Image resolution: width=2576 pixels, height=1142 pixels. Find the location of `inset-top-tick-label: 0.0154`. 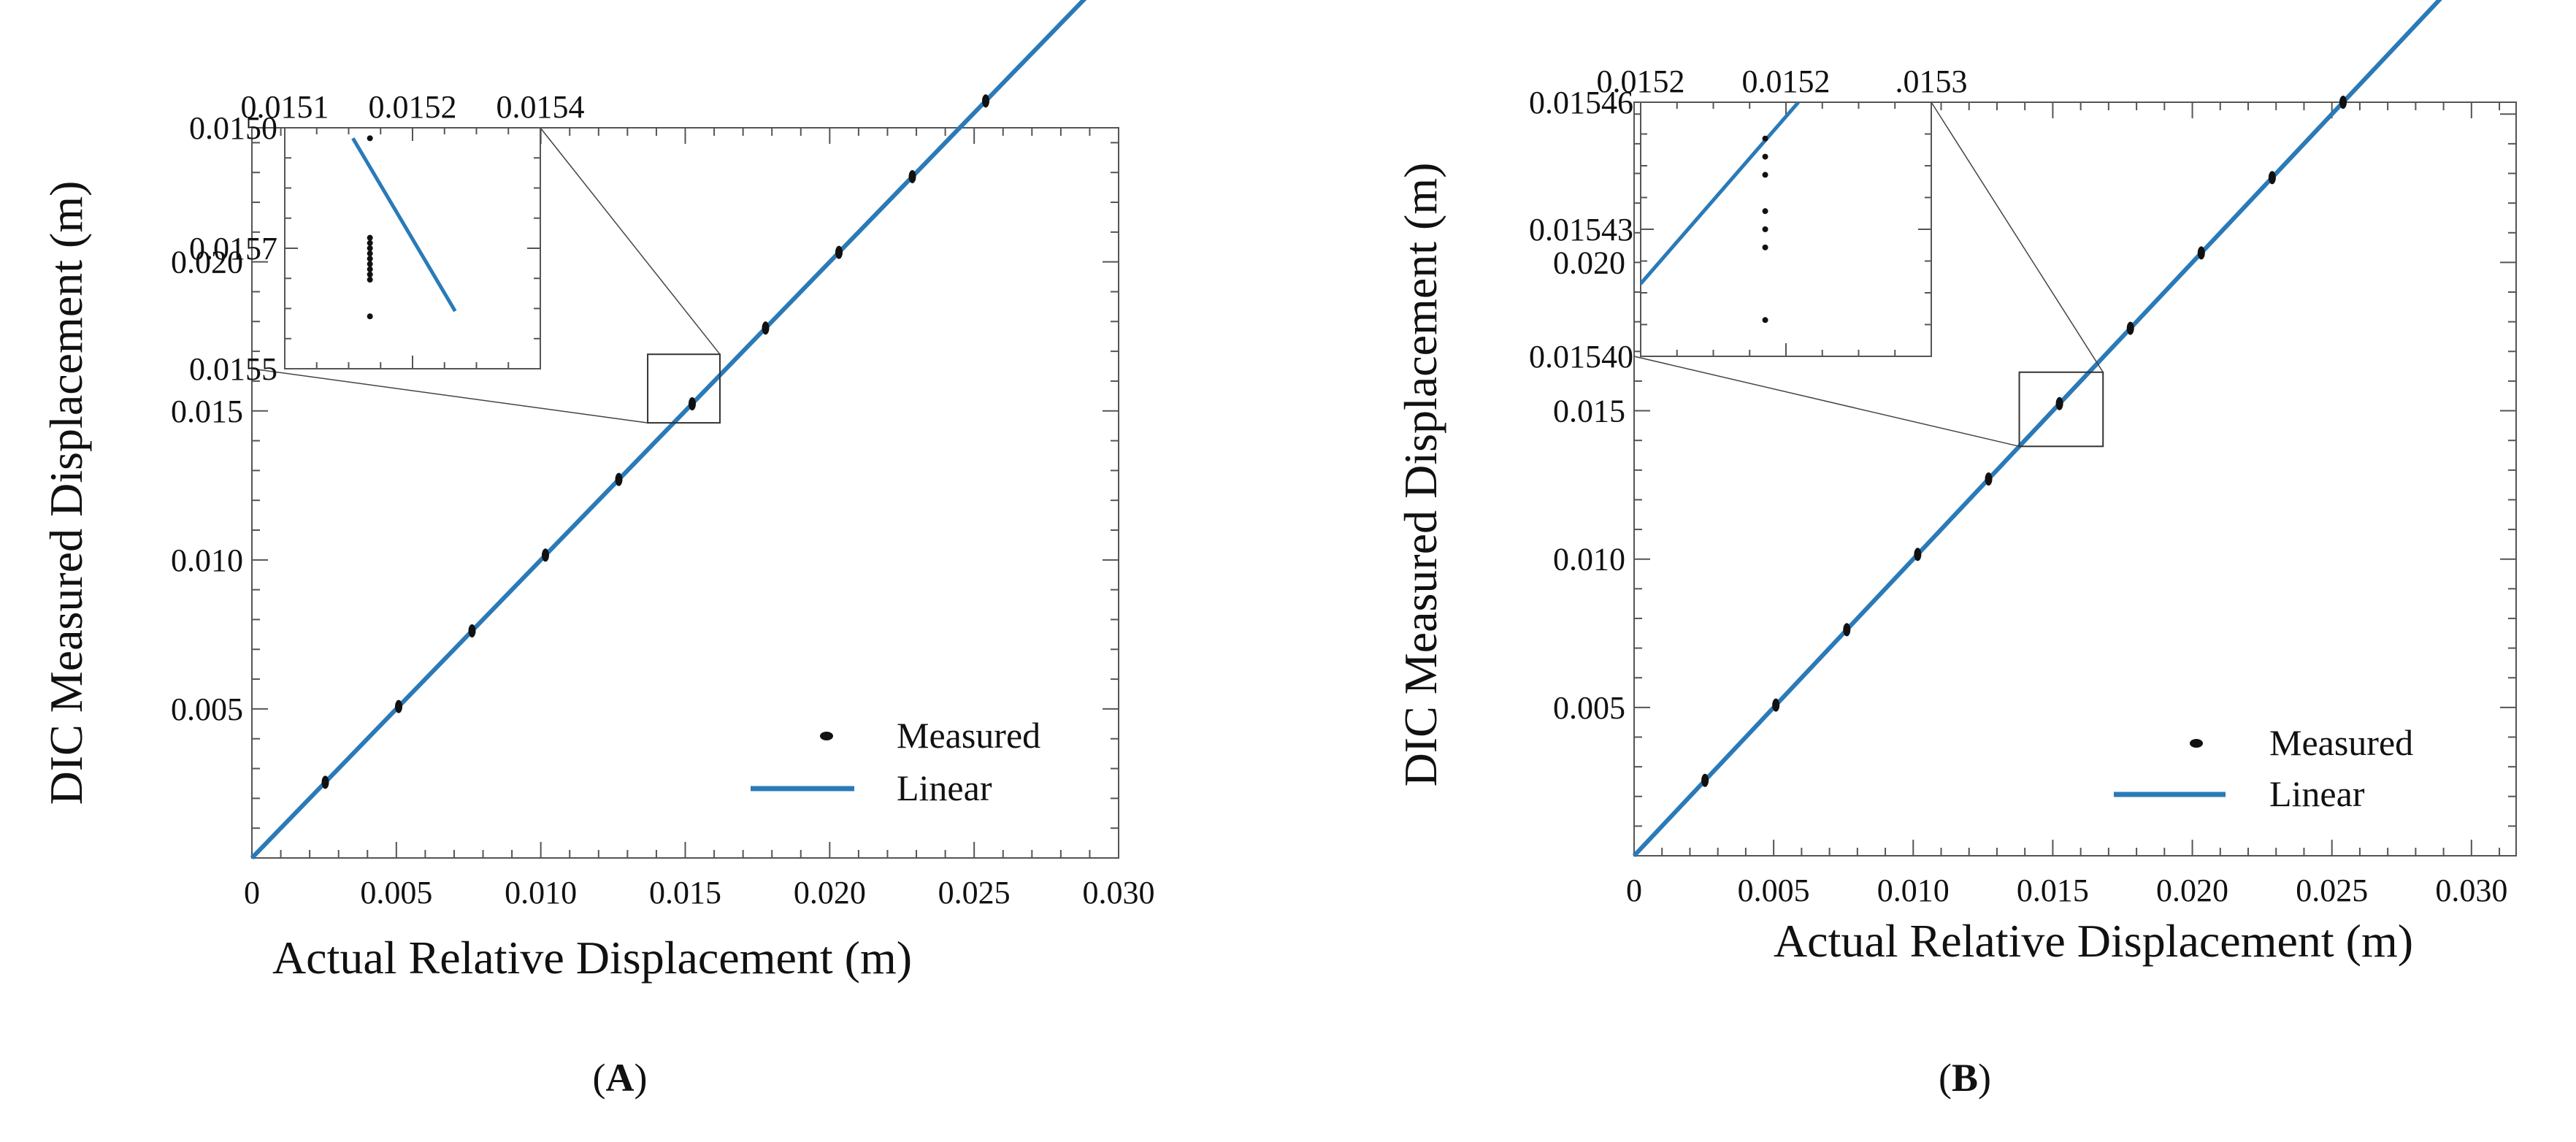

inset-top-tick-label: 0.0154 is located at coordinates (541, 107).